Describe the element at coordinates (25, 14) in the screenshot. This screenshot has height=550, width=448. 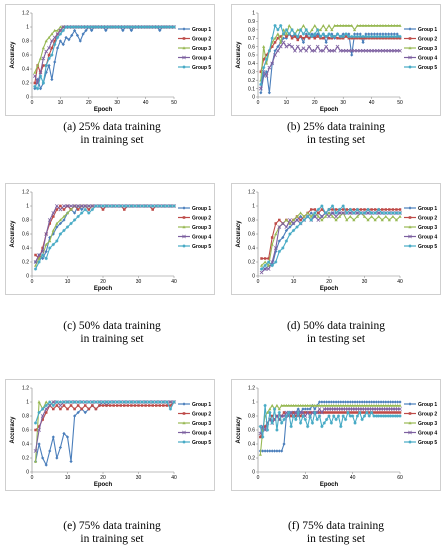
I see `y-tick-label: 1.2` at that location.